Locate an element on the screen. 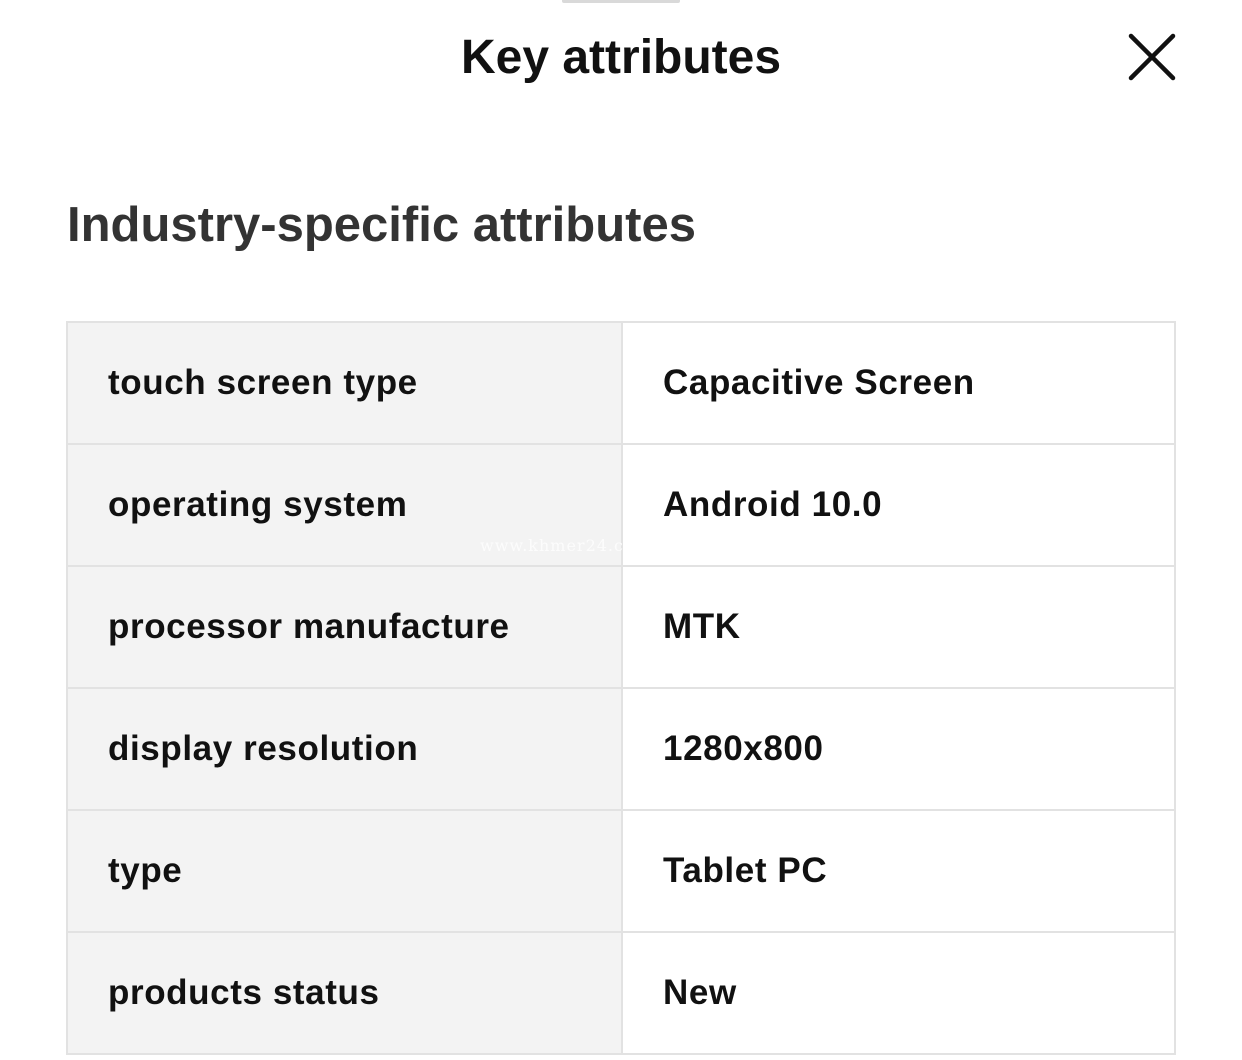 This screenshot has height=1060, width=1242. attribute-value: Tablet PC is located at coordinates (898, 871).